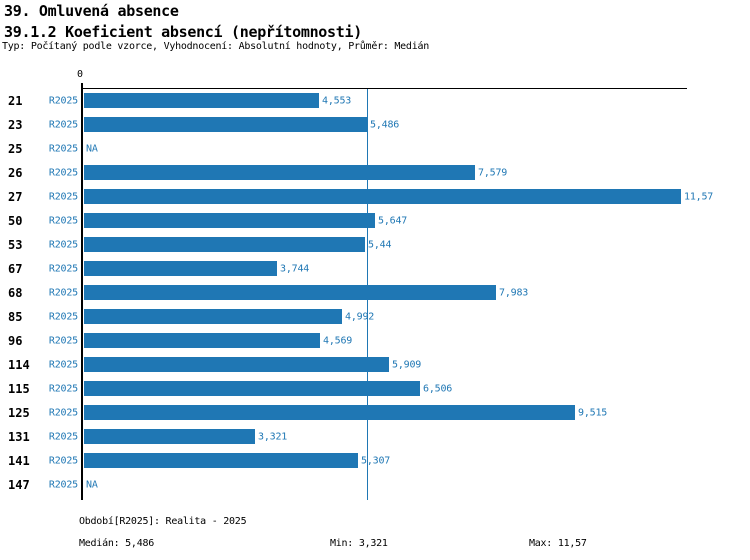 Image resolution: width=750 pixels, height=560 pixels. What do you see at coordinates (15, 173) in the screenshot?
I see `row-category-label: 26` at bounding box center [15, 173].